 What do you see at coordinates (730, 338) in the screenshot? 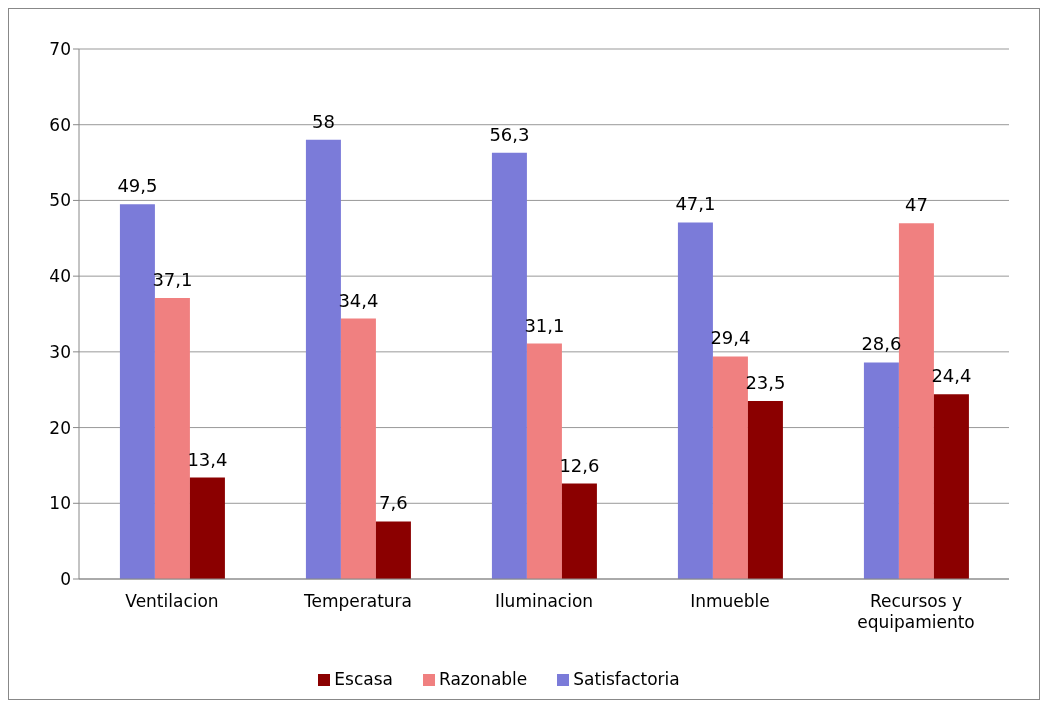
I see `data-label: 29,4` at bounding box center [730, 338].